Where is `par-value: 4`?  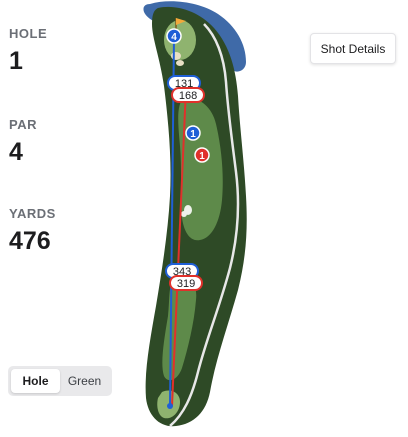
par-value: 4 is located at coordinates (16, 152).